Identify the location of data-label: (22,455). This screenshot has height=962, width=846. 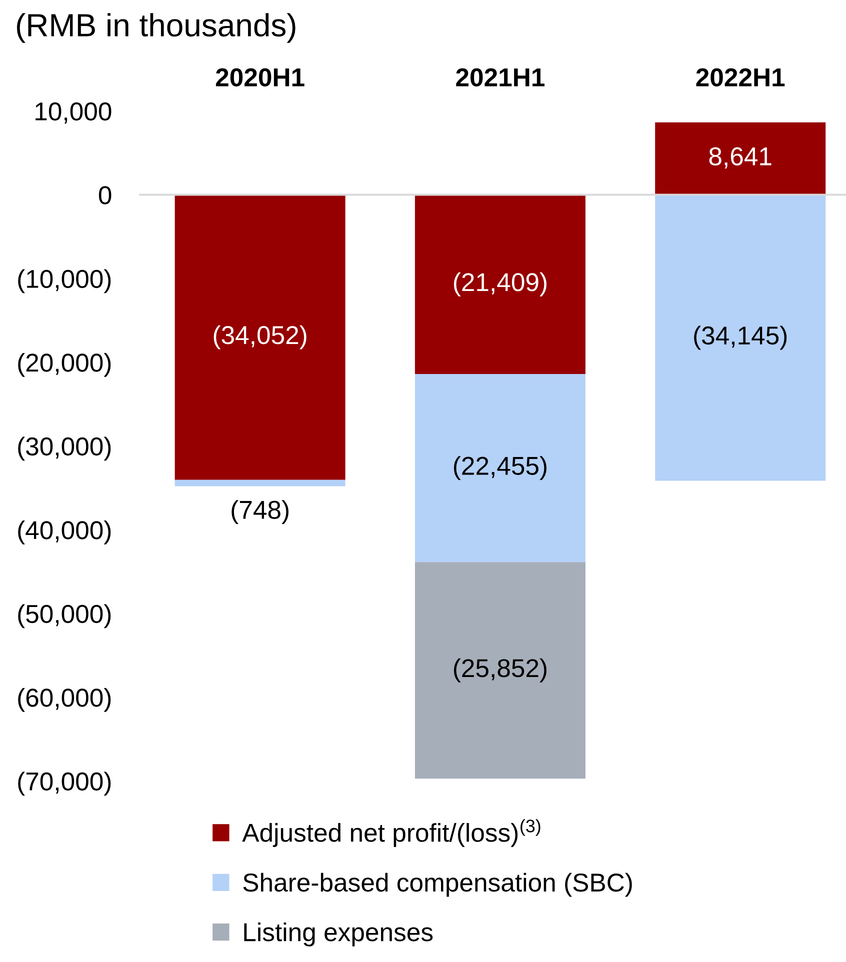
(500, 468).